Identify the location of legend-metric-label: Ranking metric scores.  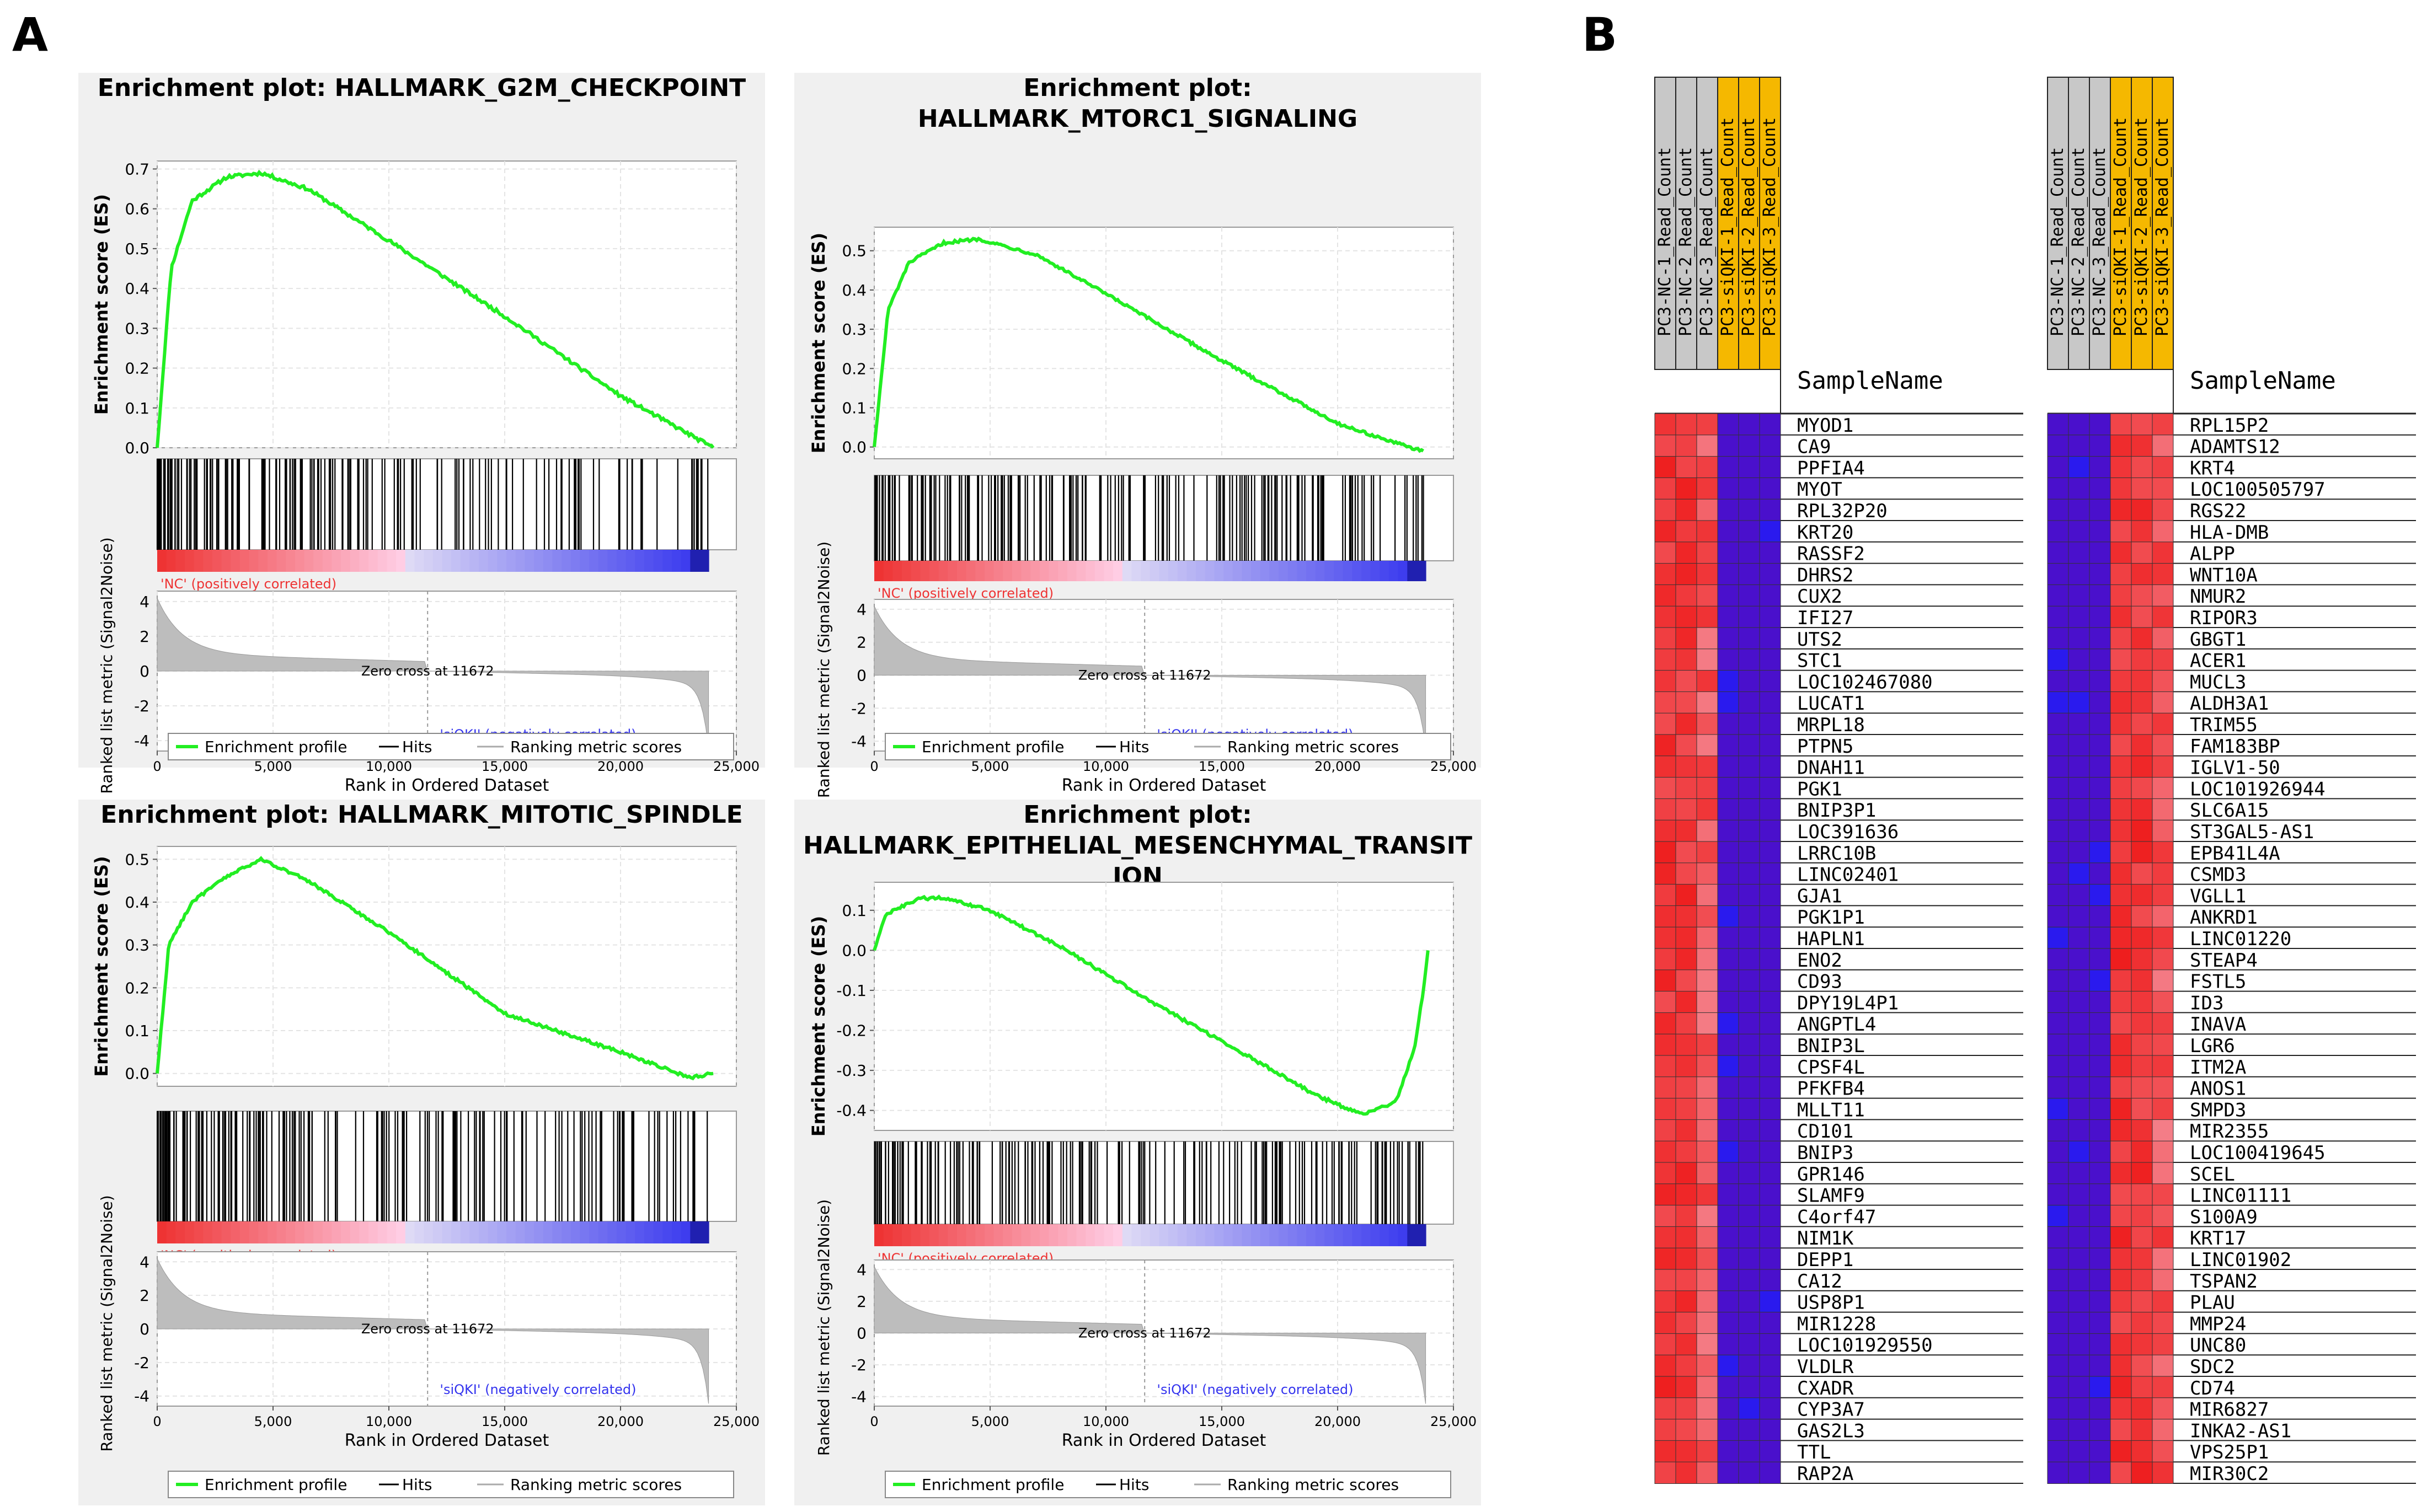
(596, 1485).